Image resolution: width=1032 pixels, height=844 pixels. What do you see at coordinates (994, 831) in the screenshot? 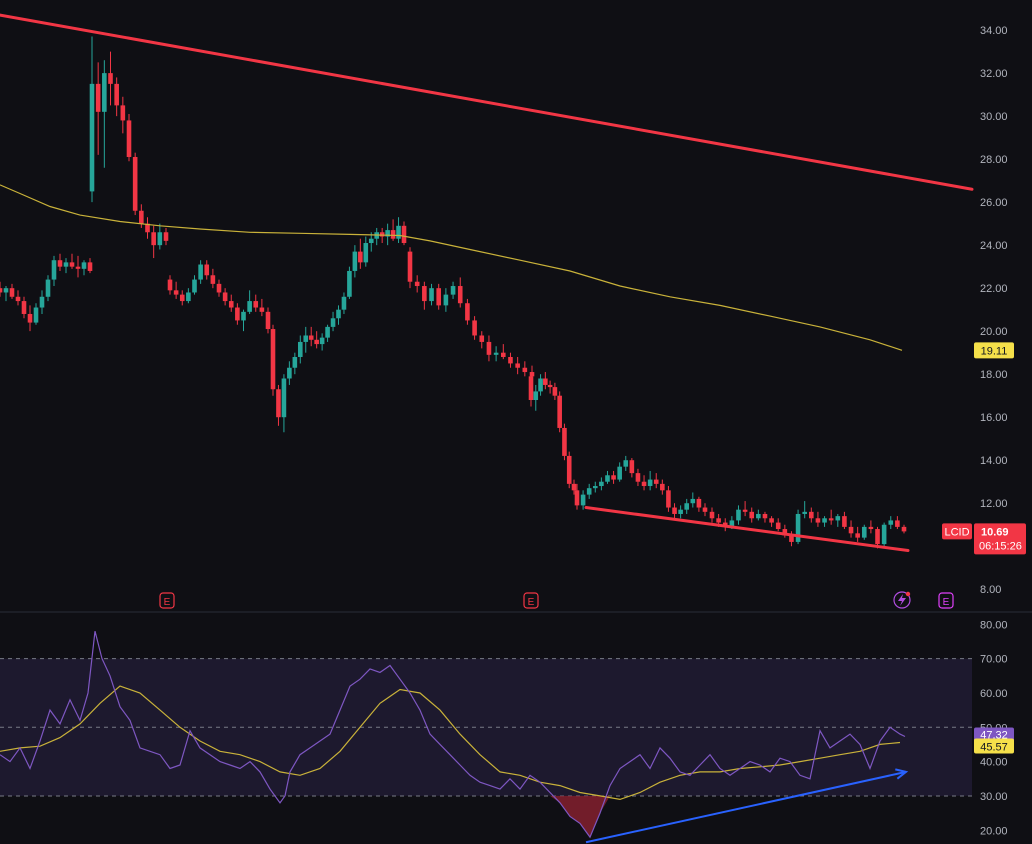
I see `rsi-tick-label: 20.00` at bounding box center [994, 831].